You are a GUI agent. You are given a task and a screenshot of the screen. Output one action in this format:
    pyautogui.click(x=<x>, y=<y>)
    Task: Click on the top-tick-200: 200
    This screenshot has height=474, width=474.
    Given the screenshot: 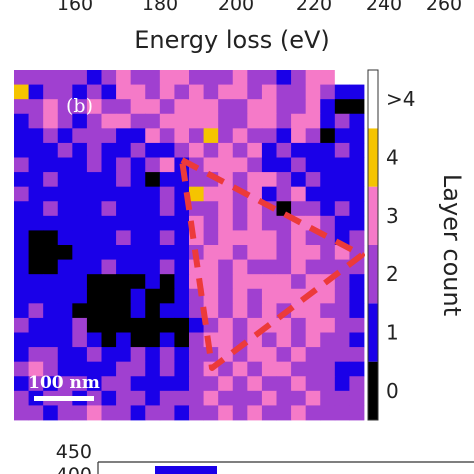 What is the action you would take?
    pyautogui.click(x=236, y=7)
    